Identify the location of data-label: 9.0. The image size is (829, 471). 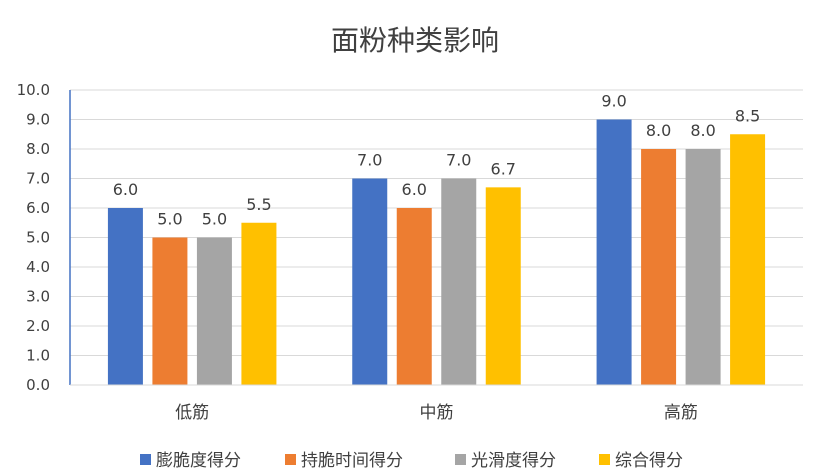
(613, 101).